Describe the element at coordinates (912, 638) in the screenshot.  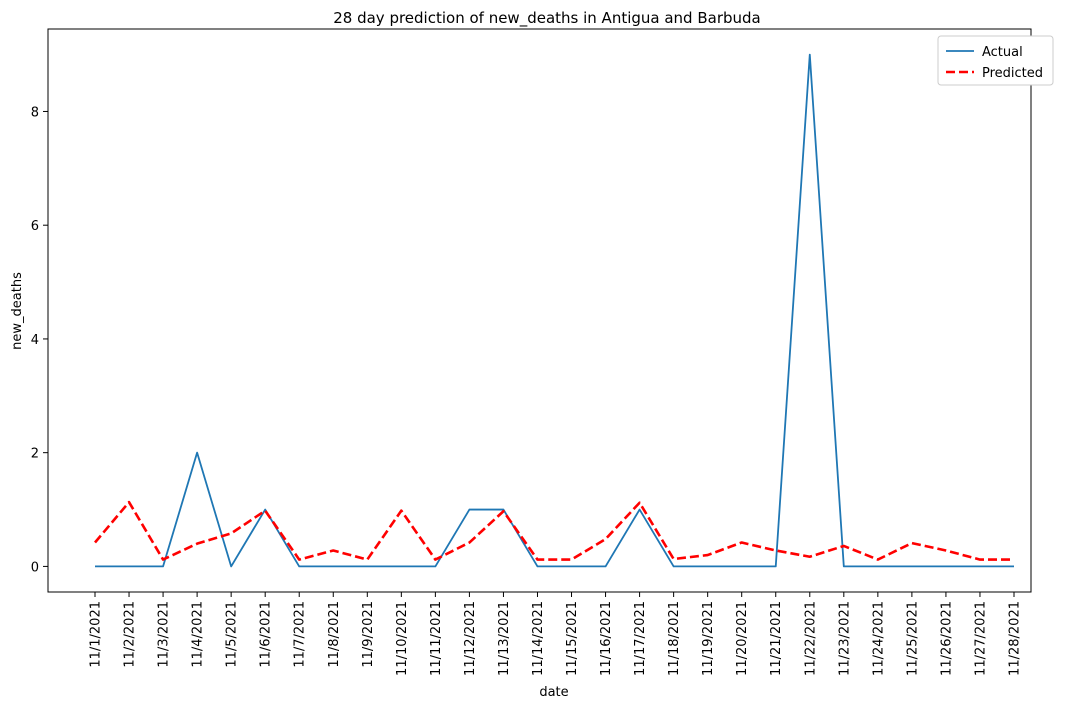
I see `x-tick-label: 11/25/2021` at that location.